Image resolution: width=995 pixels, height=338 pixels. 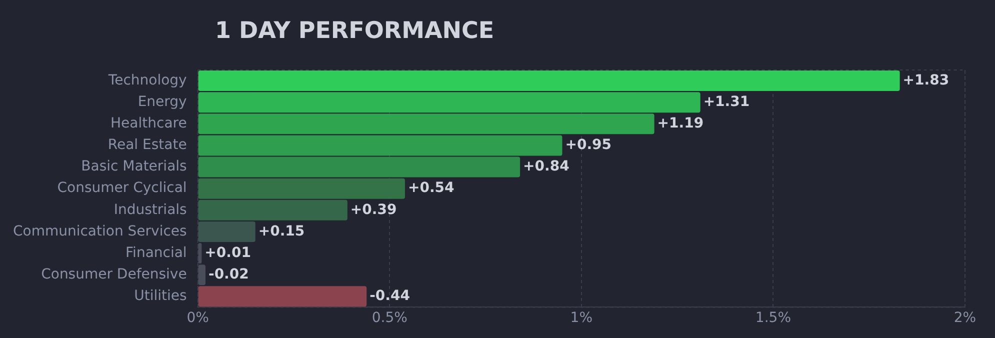 What do you see at coordinates (680, 124) in the screenshot?
I see `data-label: +1.19` at bounding box center [680, 124].